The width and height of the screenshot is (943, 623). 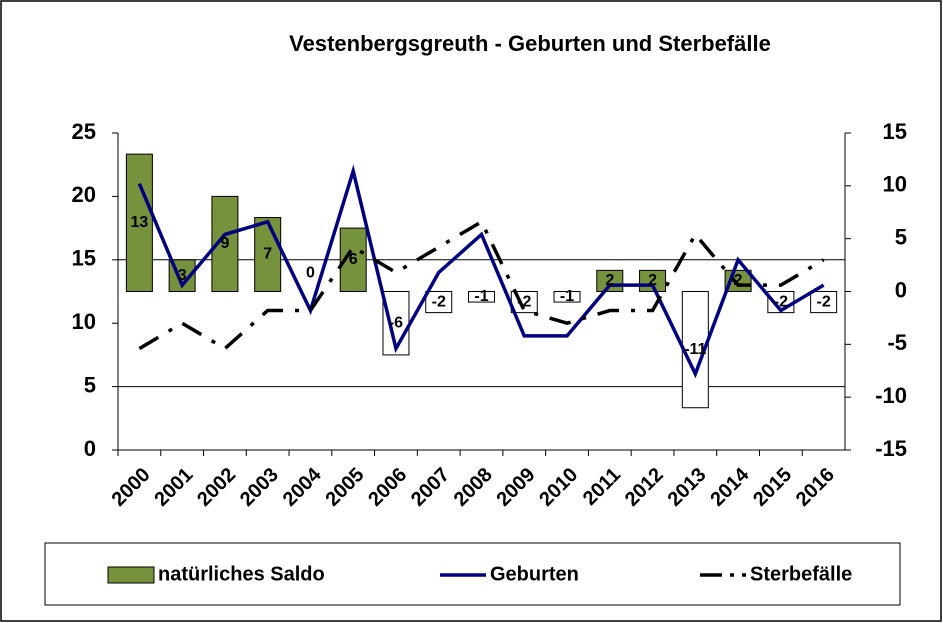 What do you see at coordinates (131, 575) in the screenshot?
I see `legend-swatch` at bounding box center [131, 575].